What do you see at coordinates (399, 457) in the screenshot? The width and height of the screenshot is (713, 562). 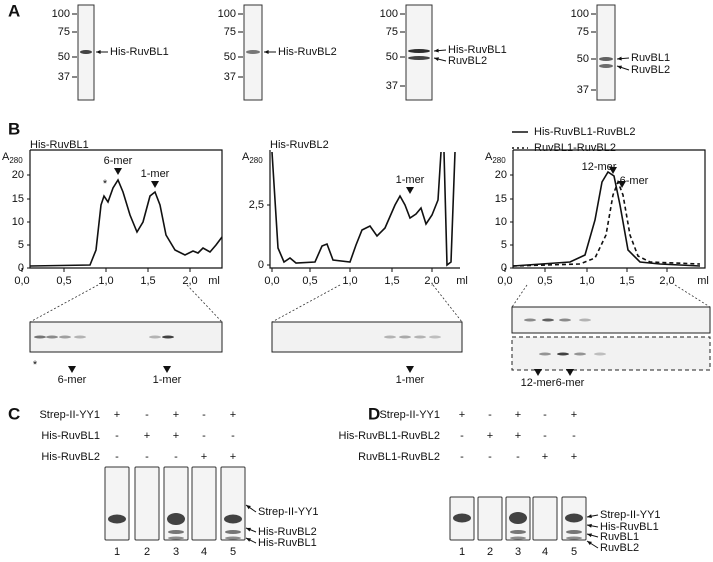 I see `row-label: RuvBL1-RuvBL2` at bounding box center [399, 457].